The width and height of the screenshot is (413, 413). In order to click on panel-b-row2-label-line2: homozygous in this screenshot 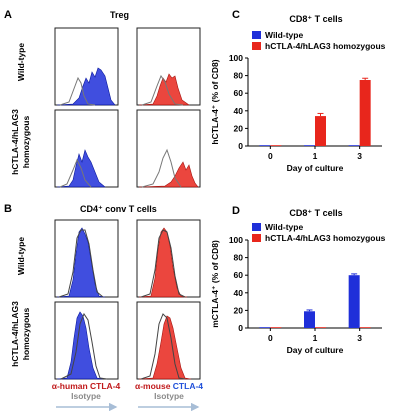, I will do `click(26, 334)`.